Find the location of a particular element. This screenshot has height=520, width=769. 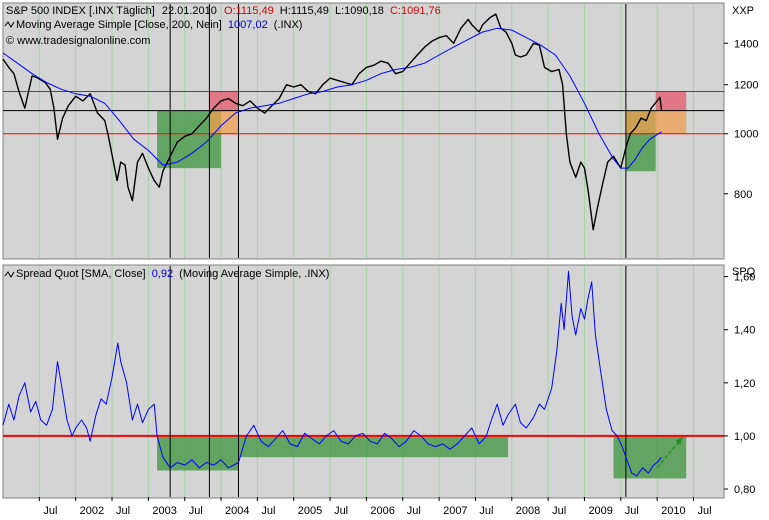

time-tick-label: 2008 is located at coordinates (528, 511).